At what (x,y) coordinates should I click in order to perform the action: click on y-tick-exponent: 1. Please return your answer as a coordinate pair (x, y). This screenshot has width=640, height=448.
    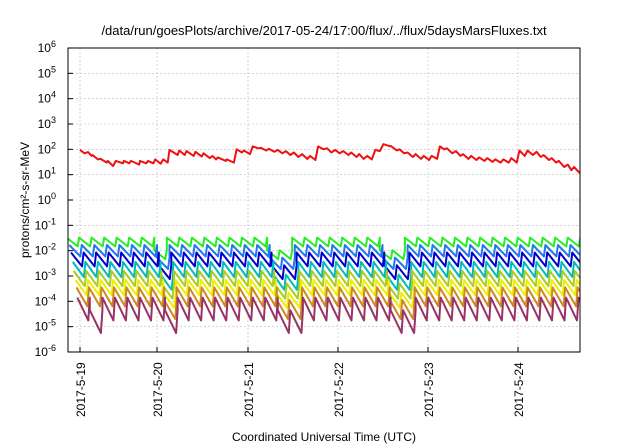
    Looking at the image, I should click on (53, 171).